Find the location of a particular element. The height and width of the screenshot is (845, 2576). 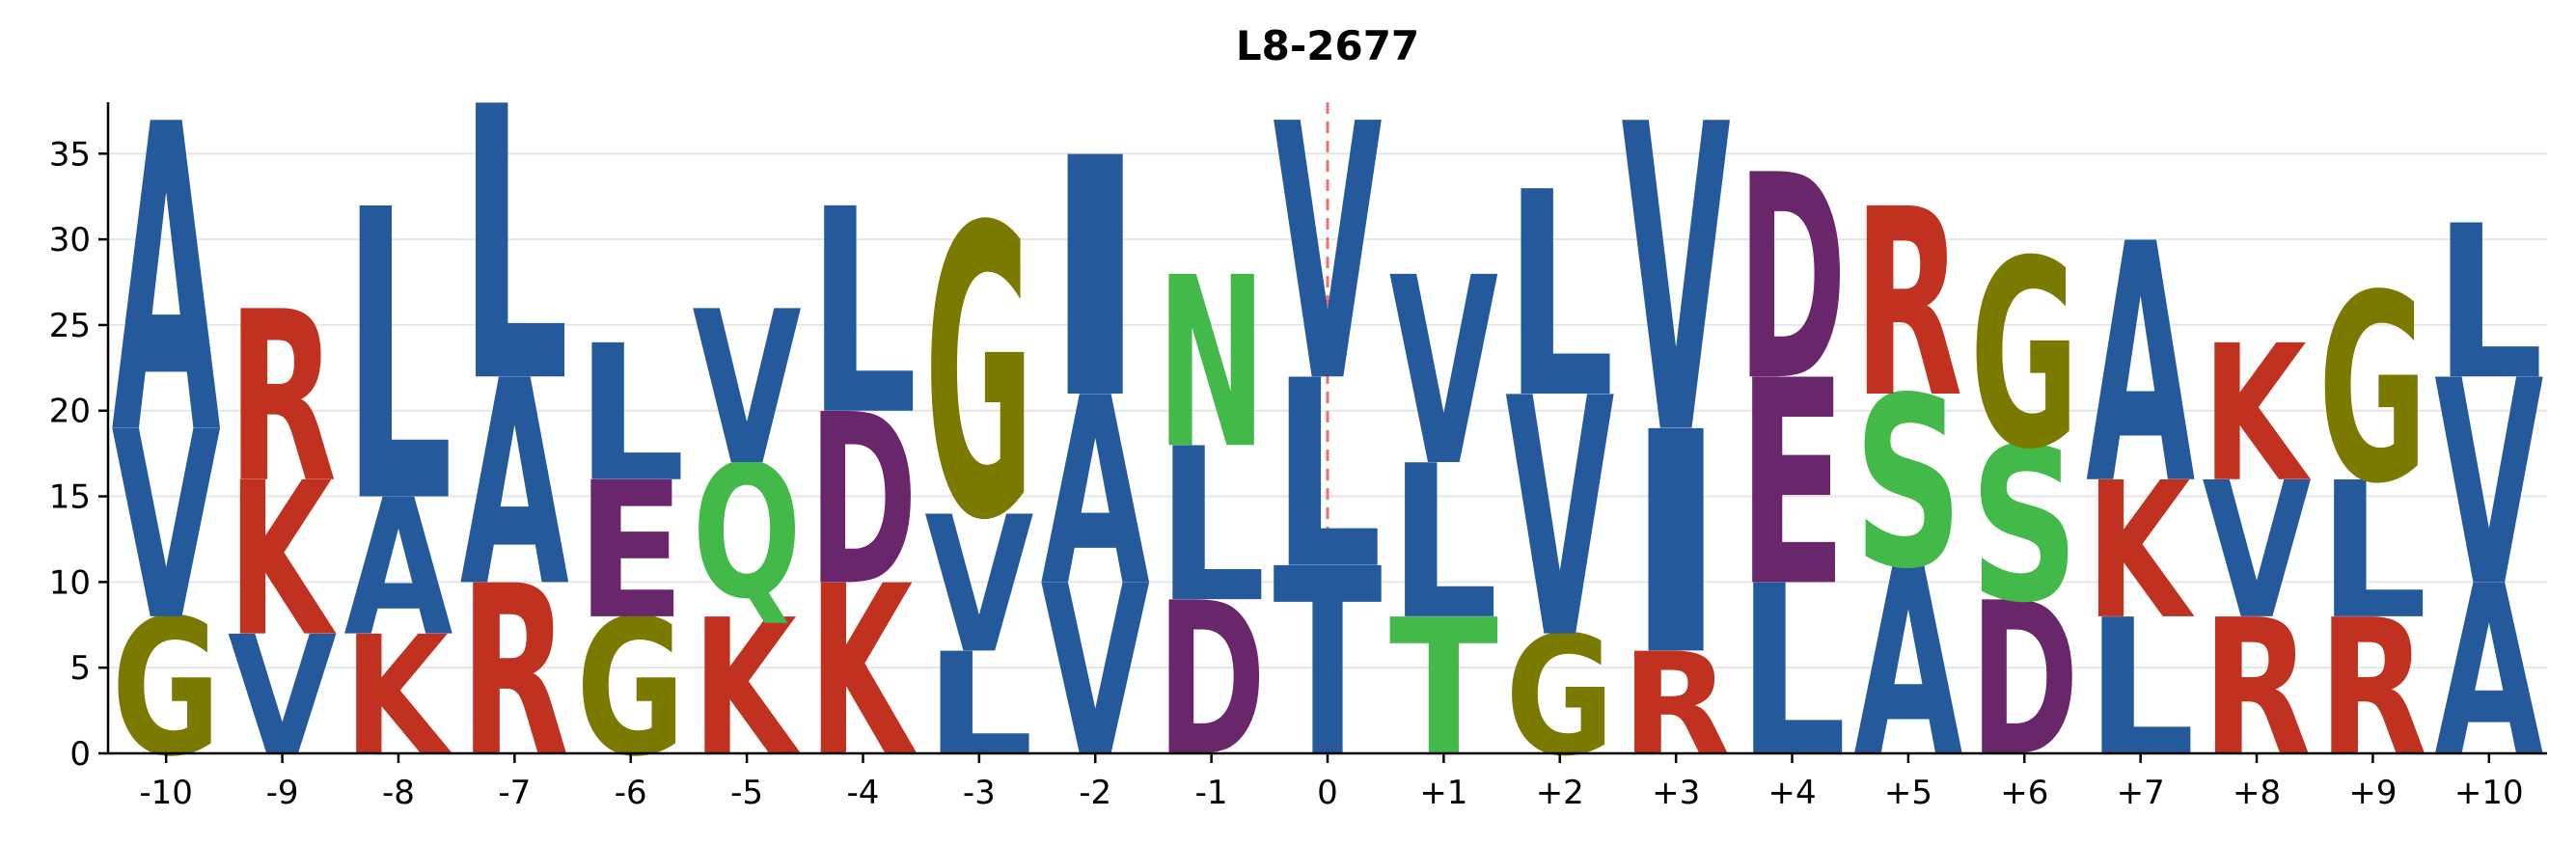

x-tick-label: +9 is located at coordinates (2372, 793).